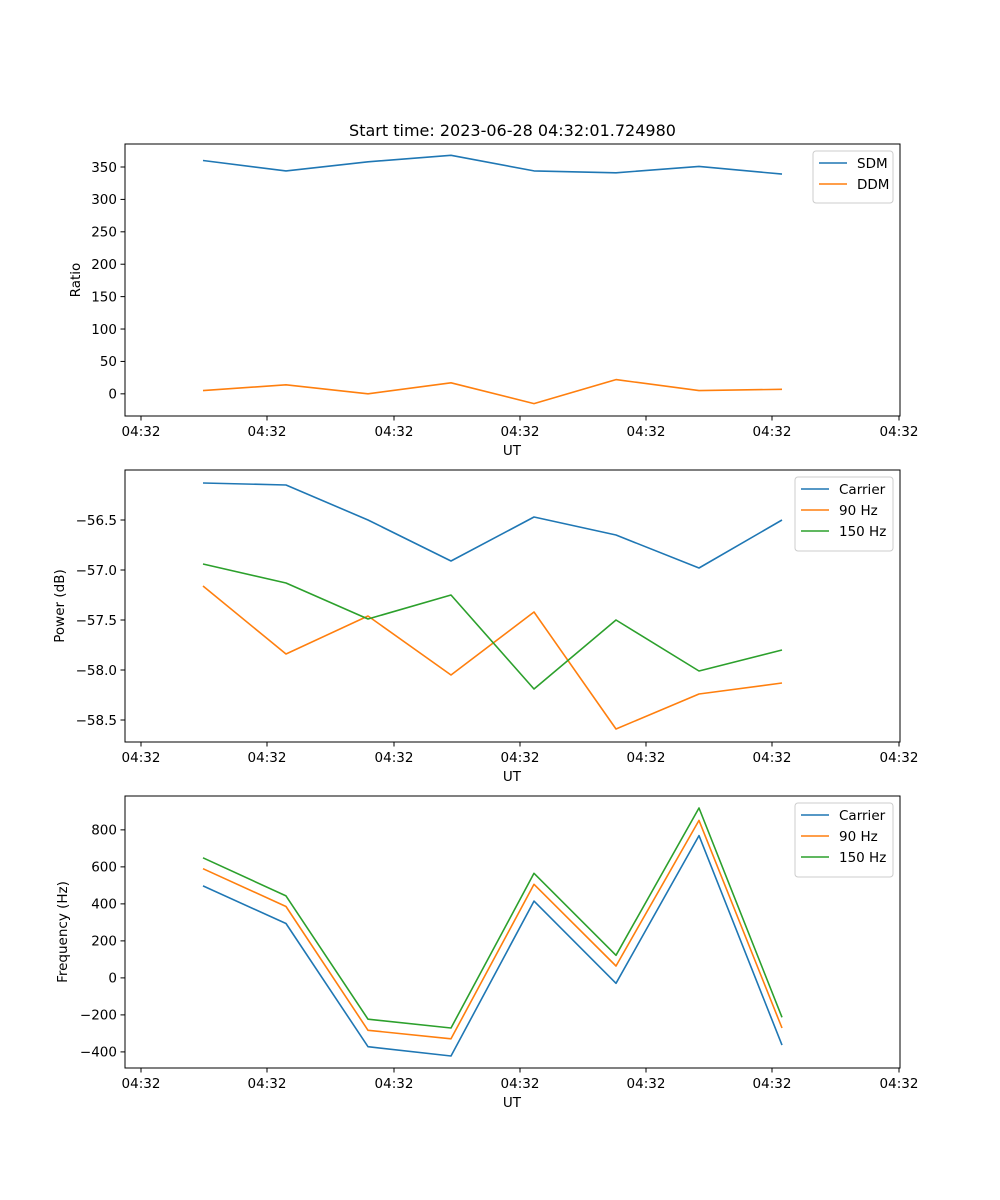 The height and width of the screenshot is (1200, 1000). What do you see at coordinates (104, 868) in the screenshot?
I see `y-tick-label: 600` at bounding box center [104, 868].